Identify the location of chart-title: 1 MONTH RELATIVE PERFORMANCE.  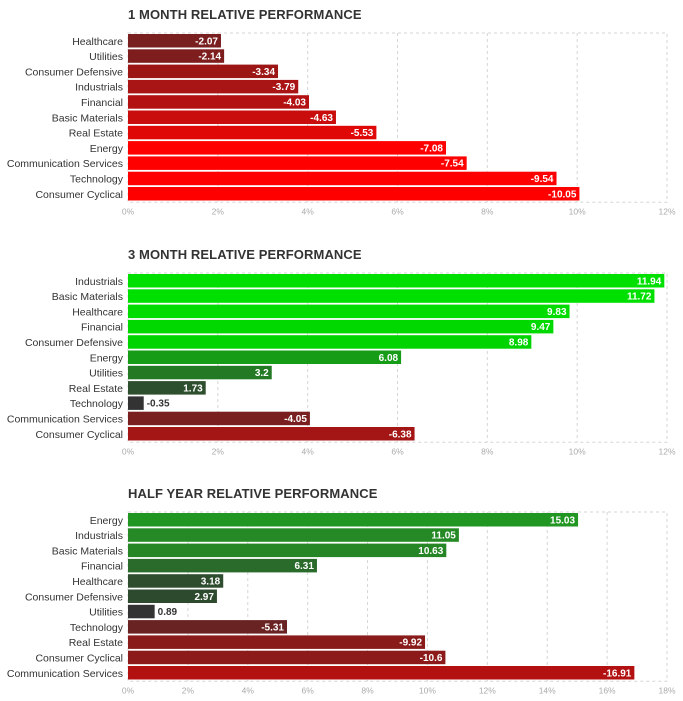
(245, 14).